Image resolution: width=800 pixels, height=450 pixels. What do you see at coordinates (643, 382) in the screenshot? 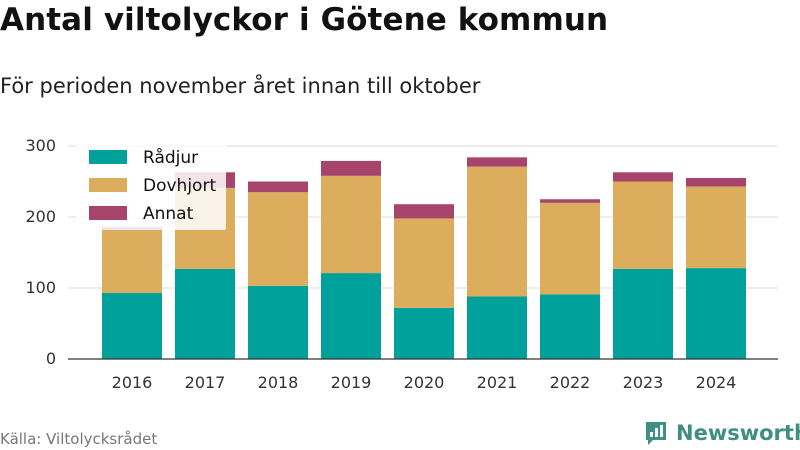
I see `x-tick-label: 2023` at bounding box center [643, 382].